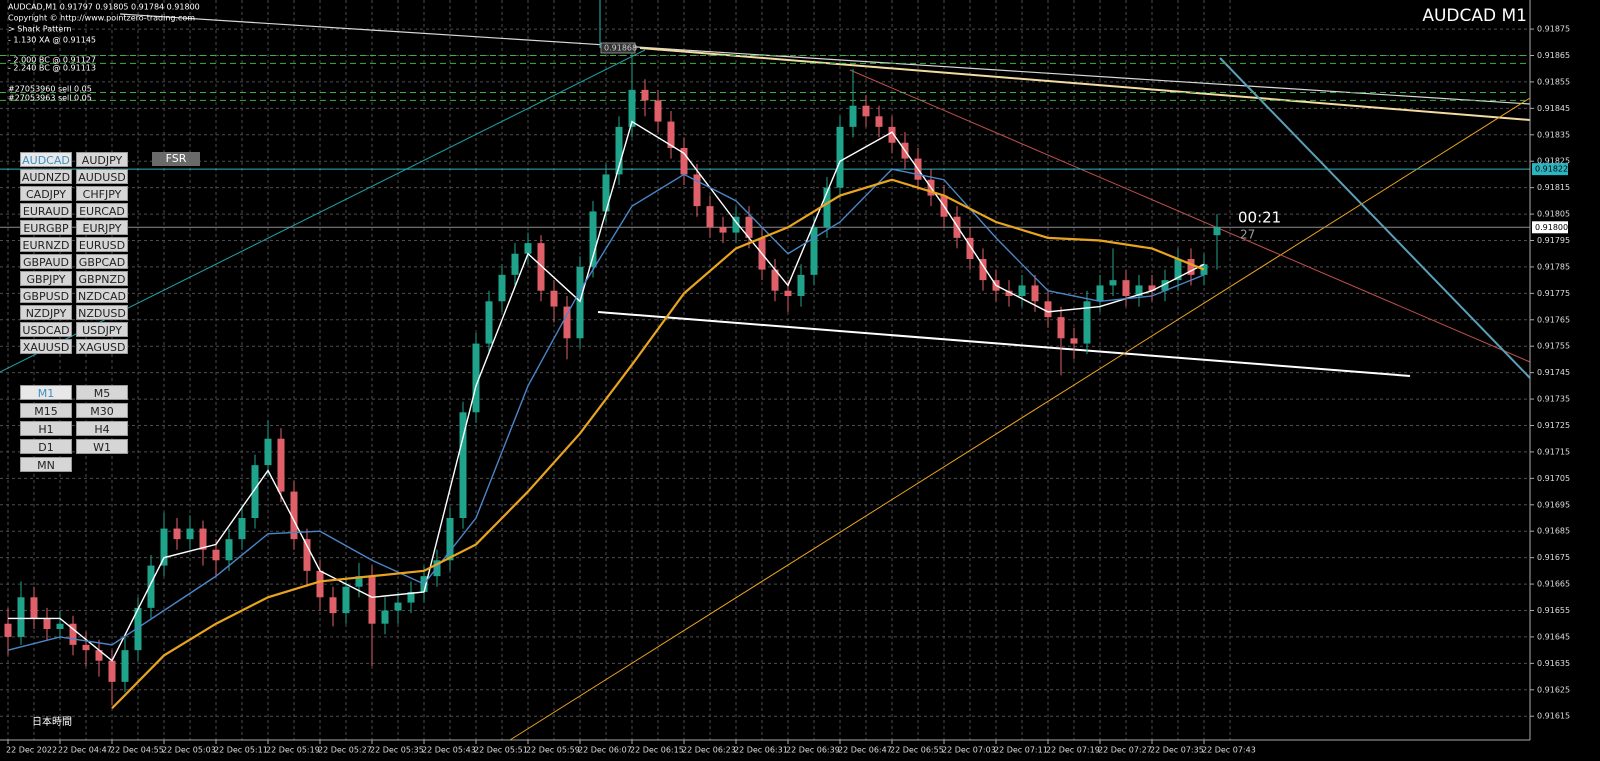  I want to click on y-tick-label: 0.91645, so click(1553, 636).